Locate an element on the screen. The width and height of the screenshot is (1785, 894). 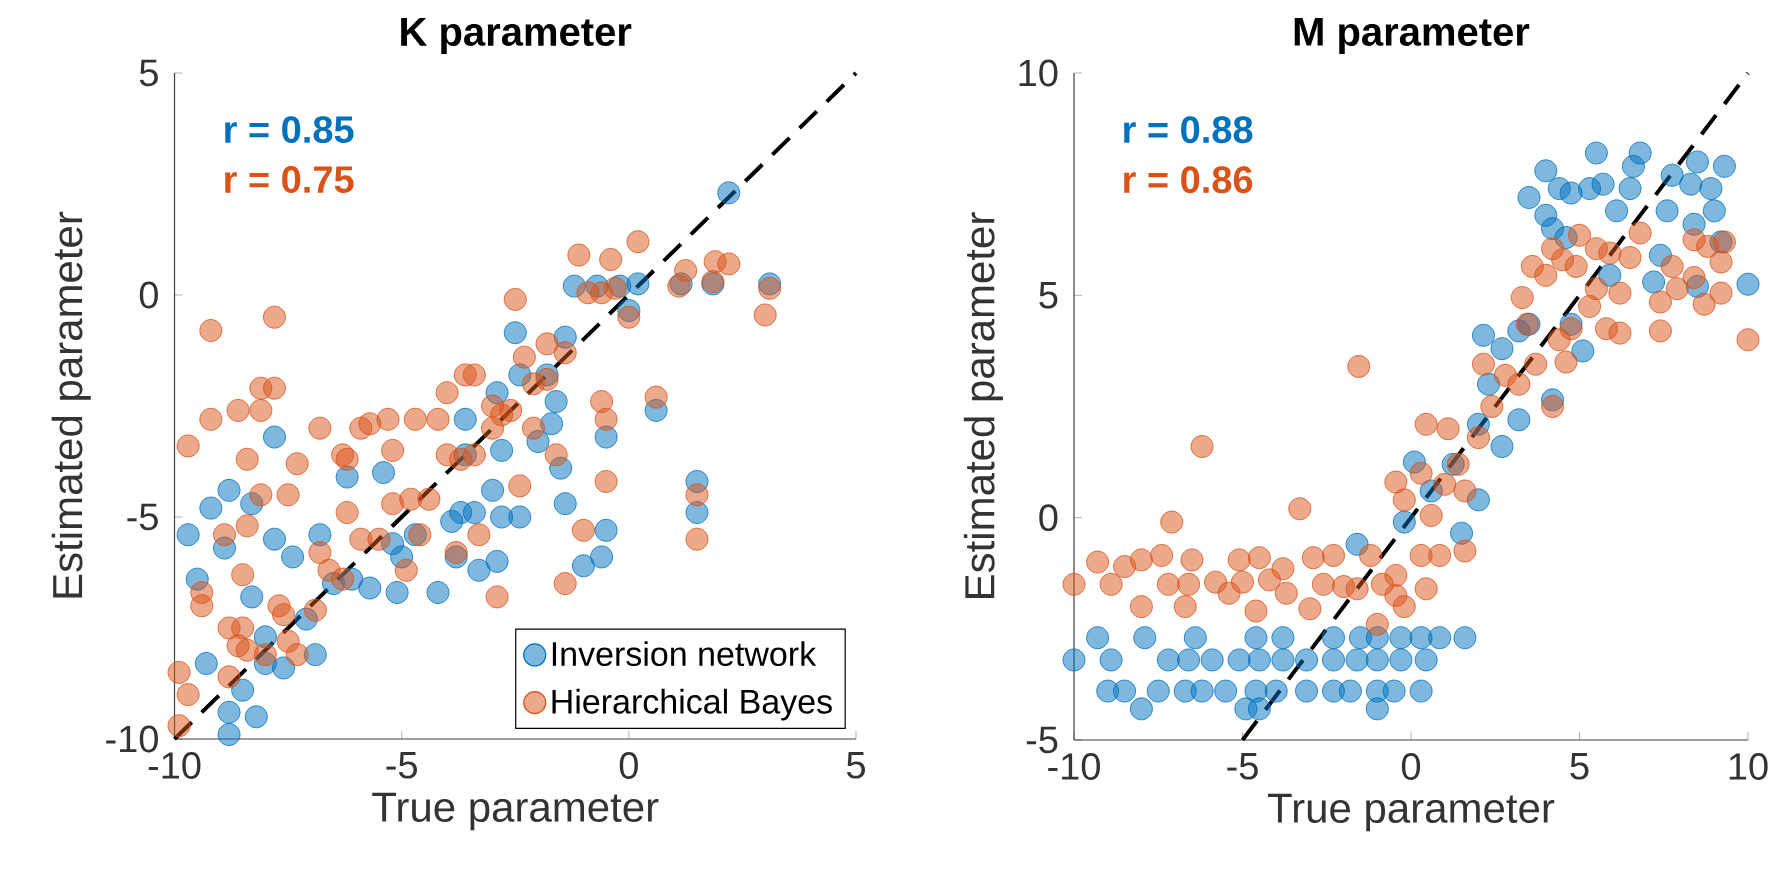
annotation: r = 0.85 is located at coordinates (289, 130).